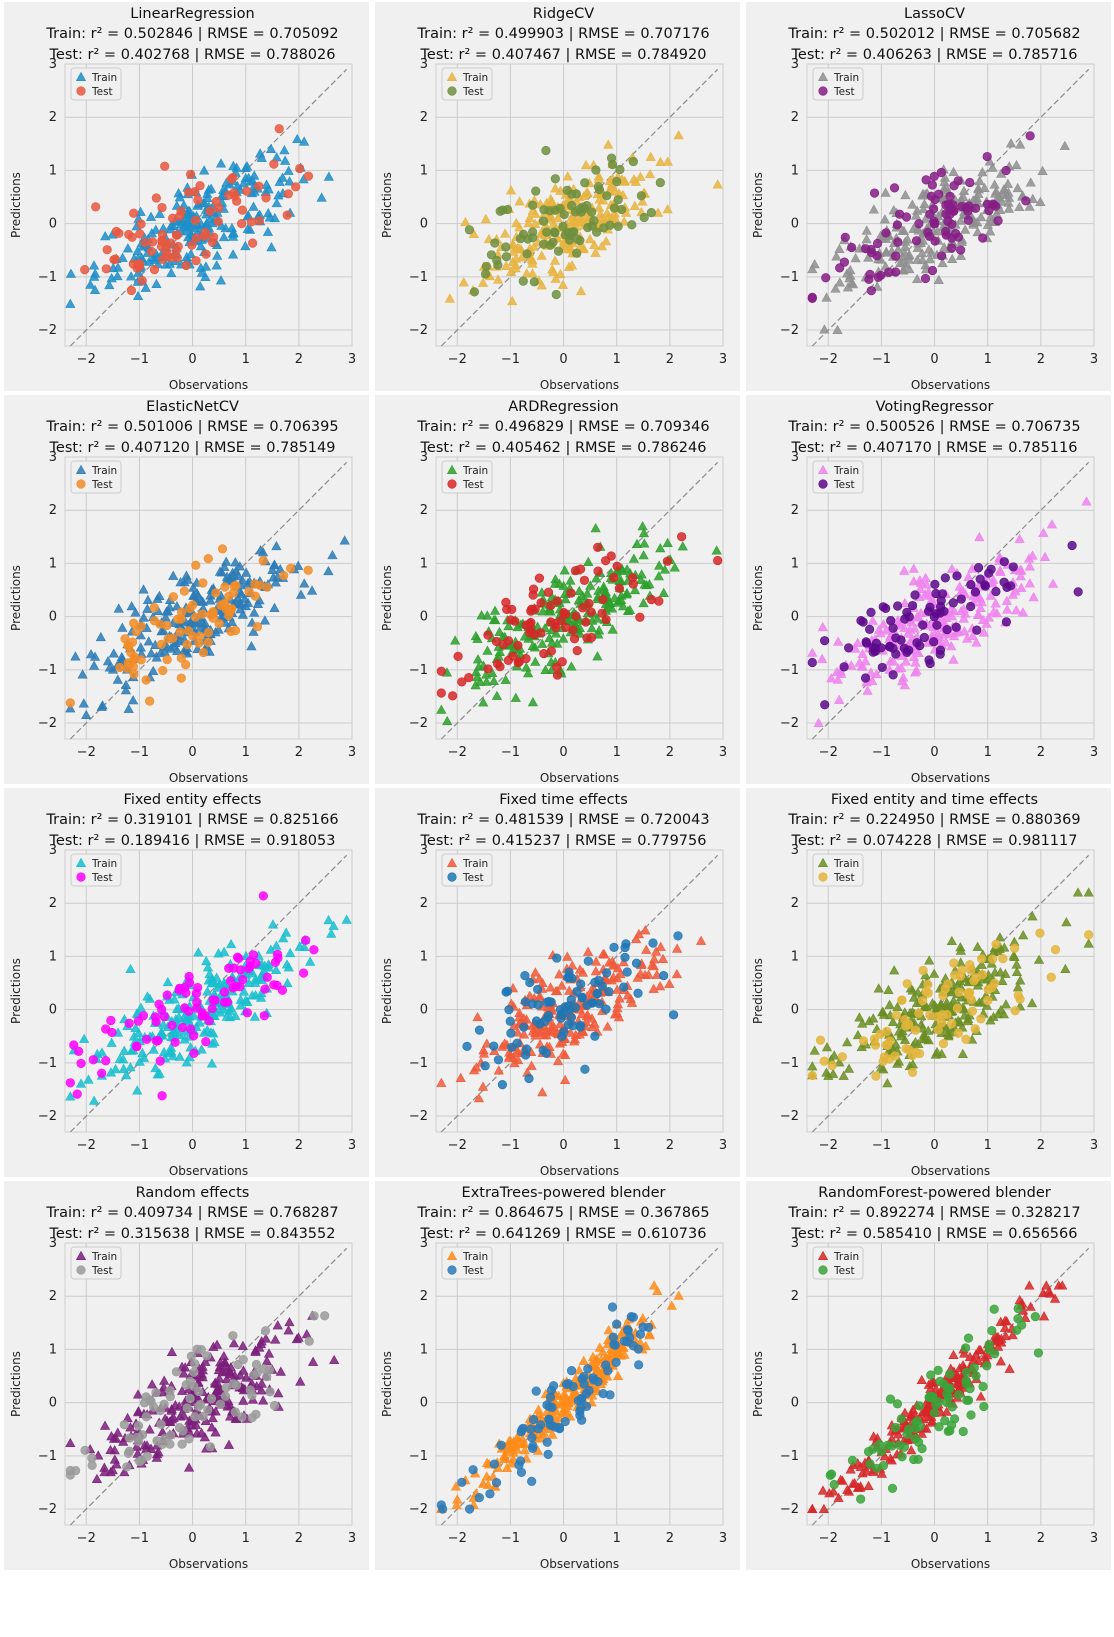  Describe the element at coordinates (192, 1234) in the screenshot. I see `test-metrics: Test: r² = 0.315638 | RMSE = 0.843552` at that location.